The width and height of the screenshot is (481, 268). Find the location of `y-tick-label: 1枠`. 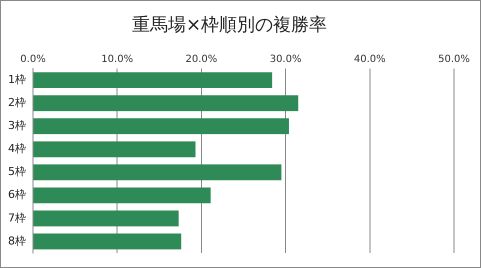

y-tick-label: 1枠 is located at coordinates (17, 79).